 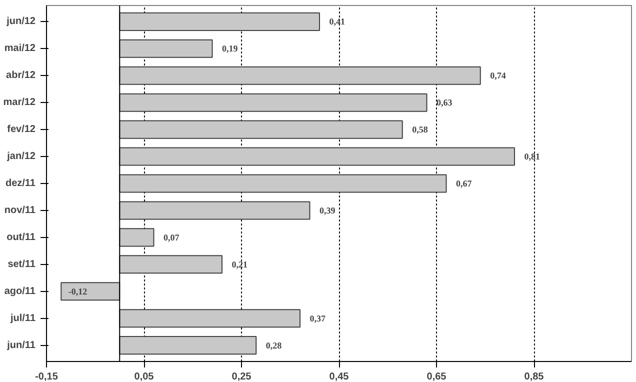 What do you see at coordinates (337, 21) in the screenshot?
I see `data-label: 0,41` at bounding box center [337, 21].